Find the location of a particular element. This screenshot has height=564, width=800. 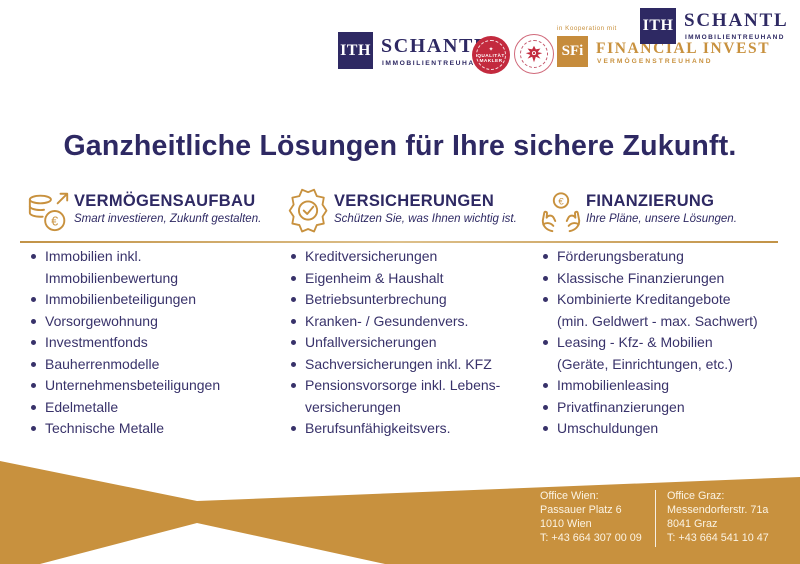

office-title: Office Wien: is located at coordinates (569, 496).